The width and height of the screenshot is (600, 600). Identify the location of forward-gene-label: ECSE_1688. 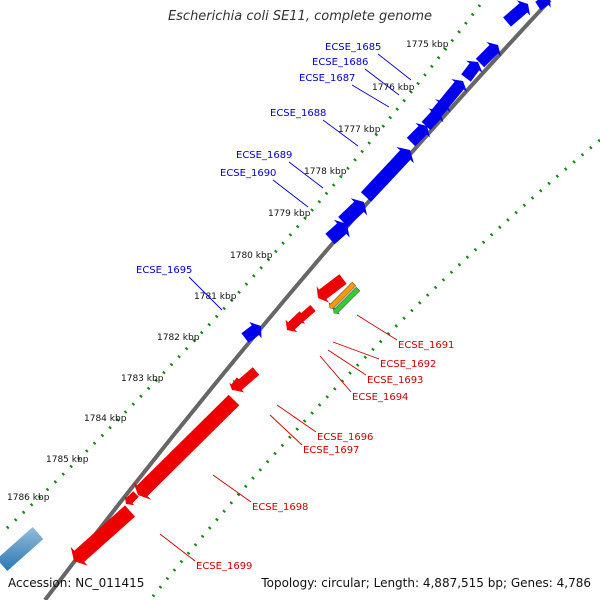
(298, 113).